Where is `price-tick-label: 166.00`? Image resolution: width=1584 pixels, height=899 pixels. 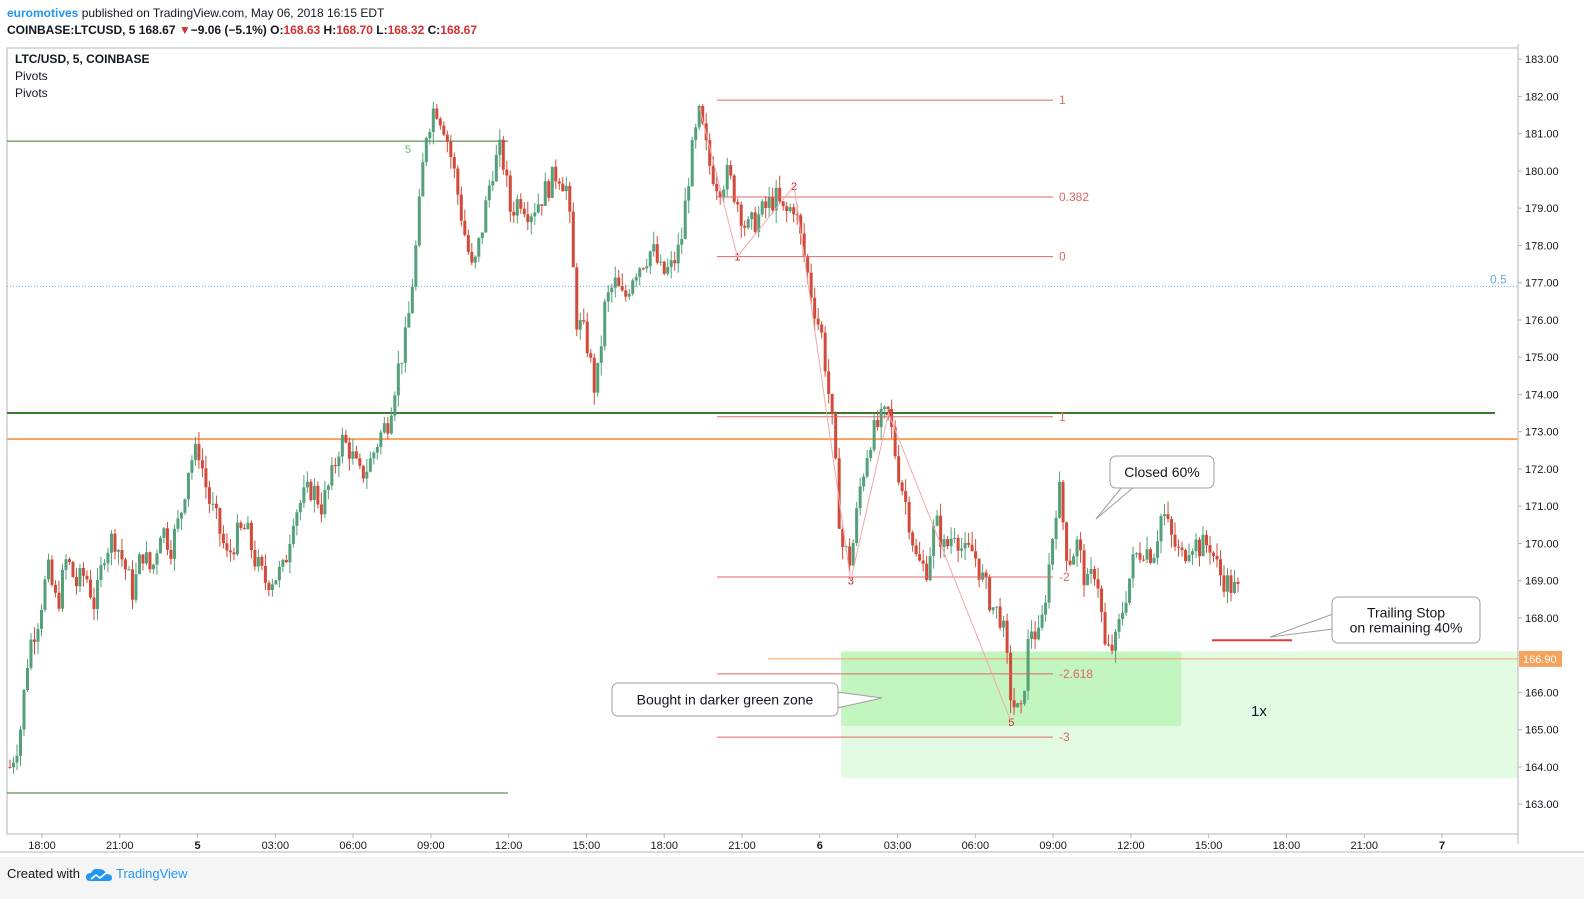 price-tick-label: 166.00 is located at coordinates (1542, 693).